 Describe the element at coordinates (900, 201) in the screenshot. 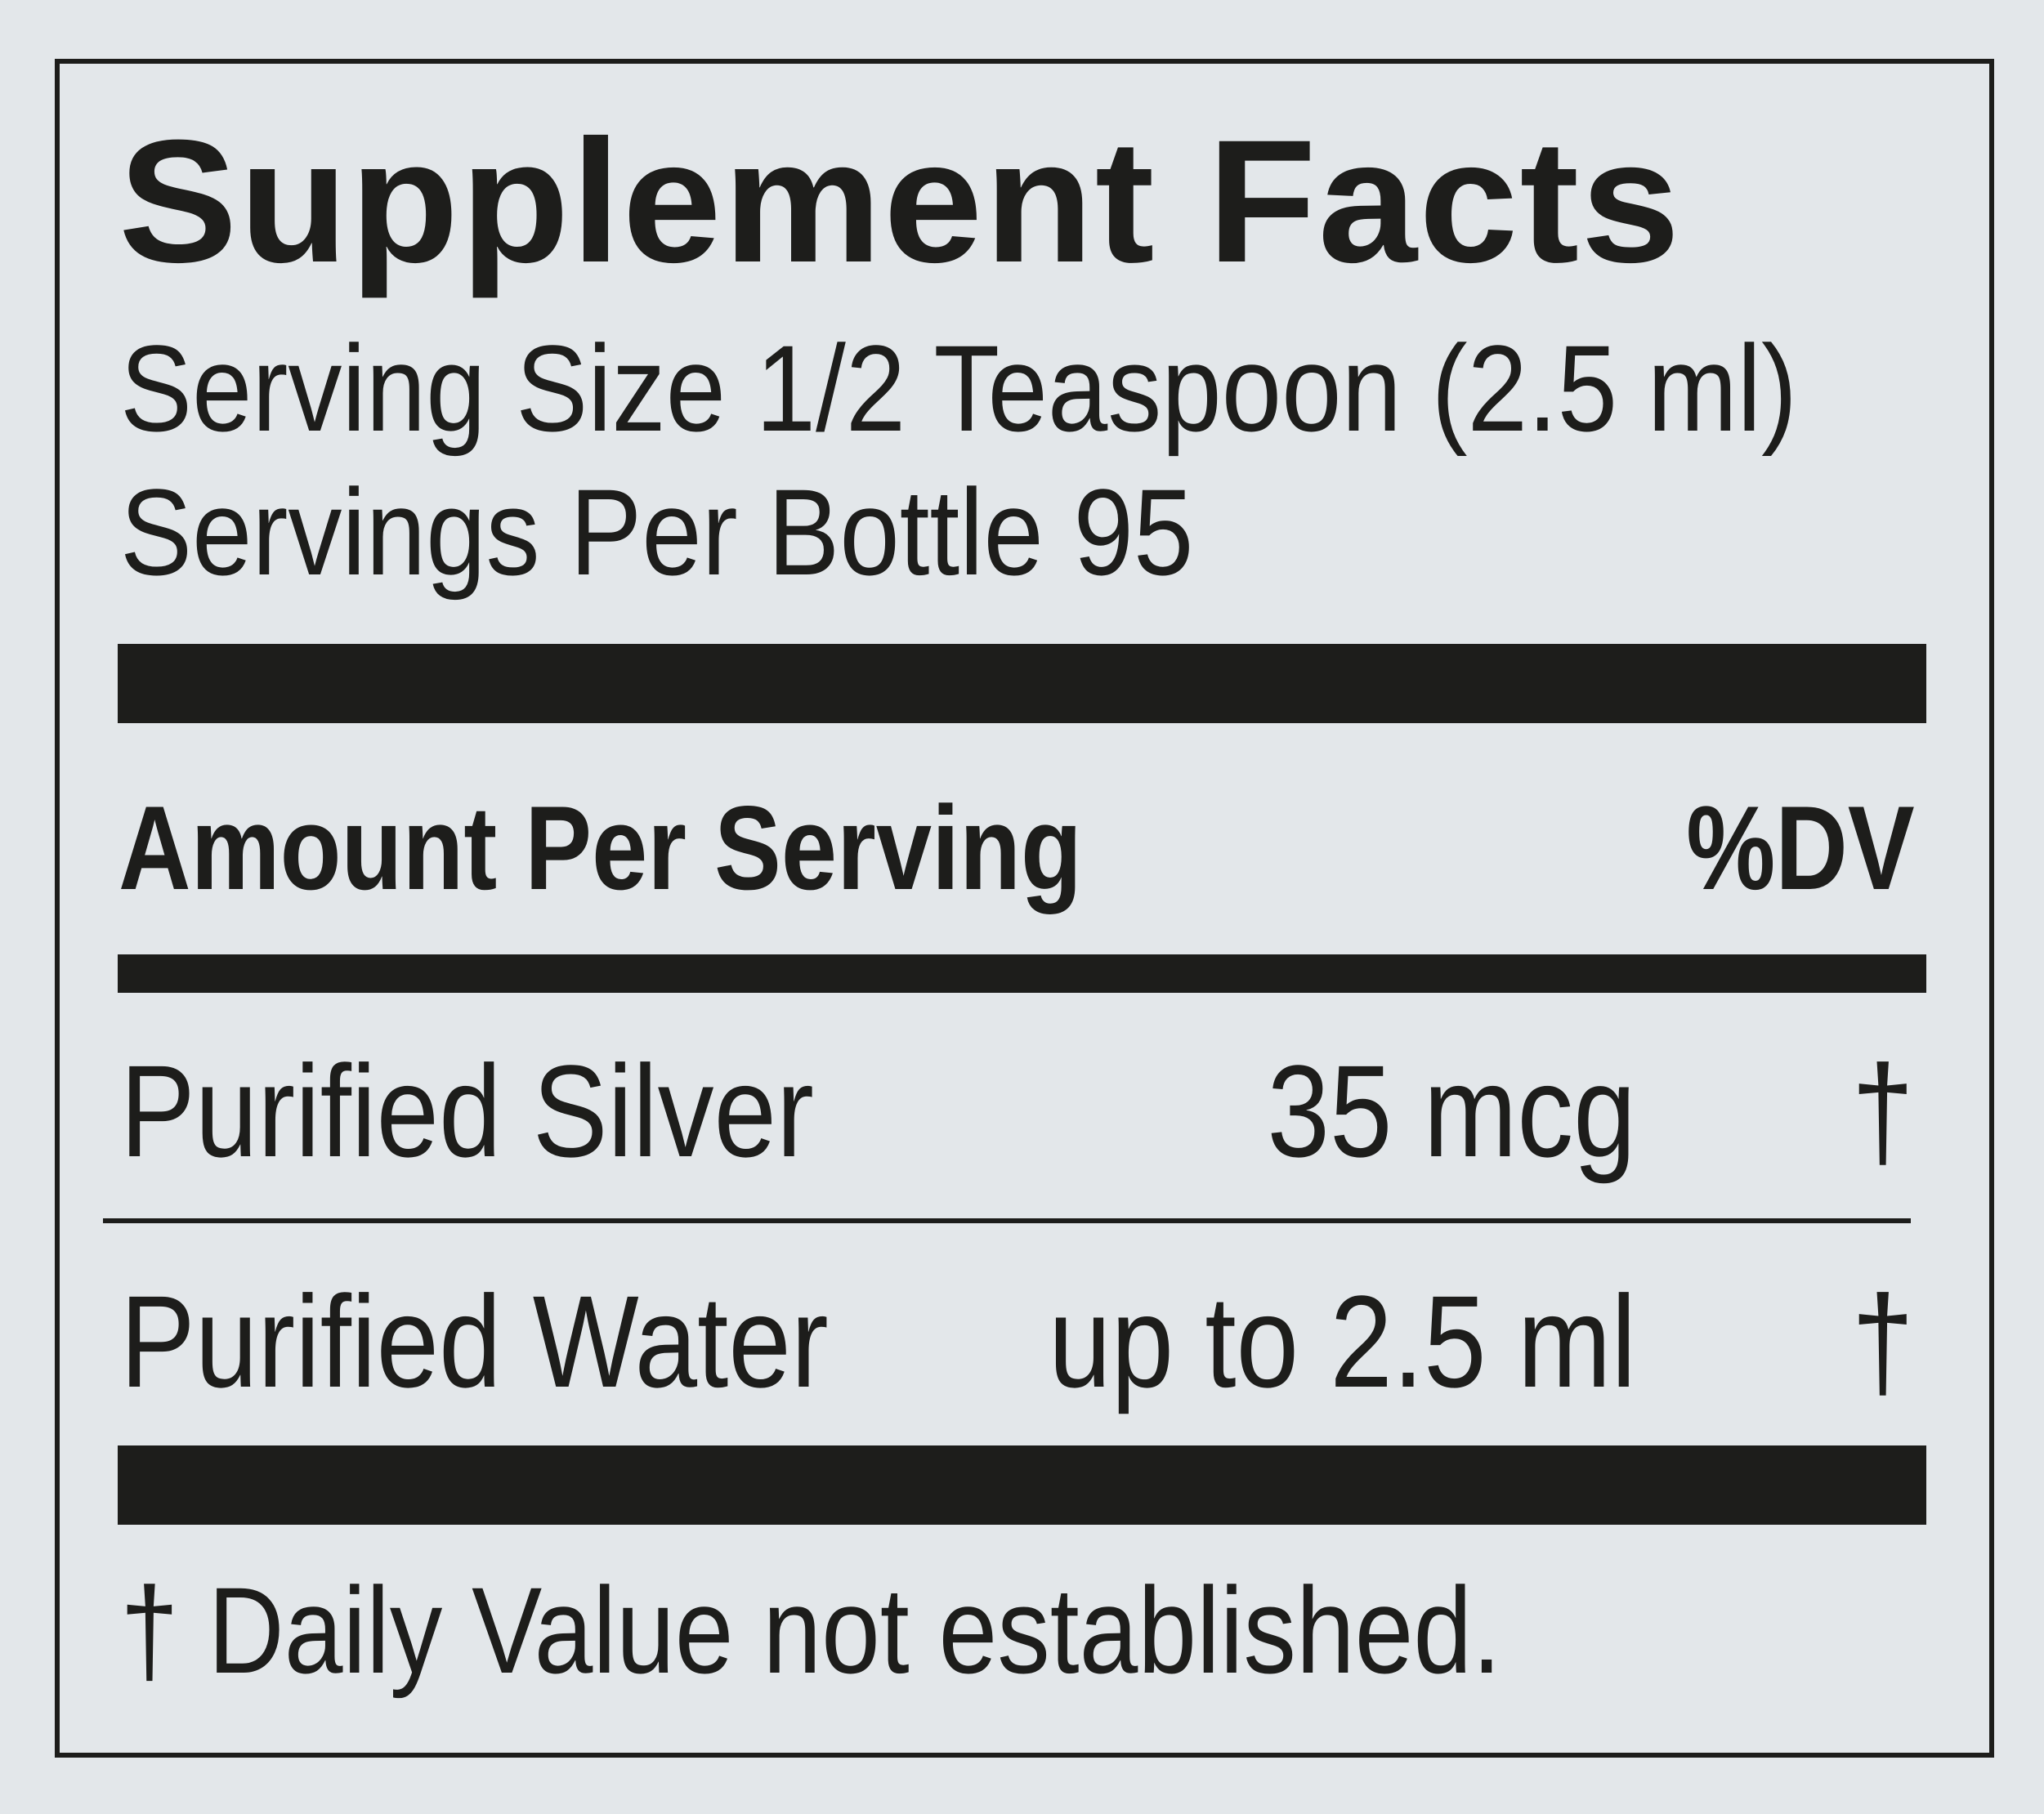

I see `label-title: Supplement Facts` at that location.